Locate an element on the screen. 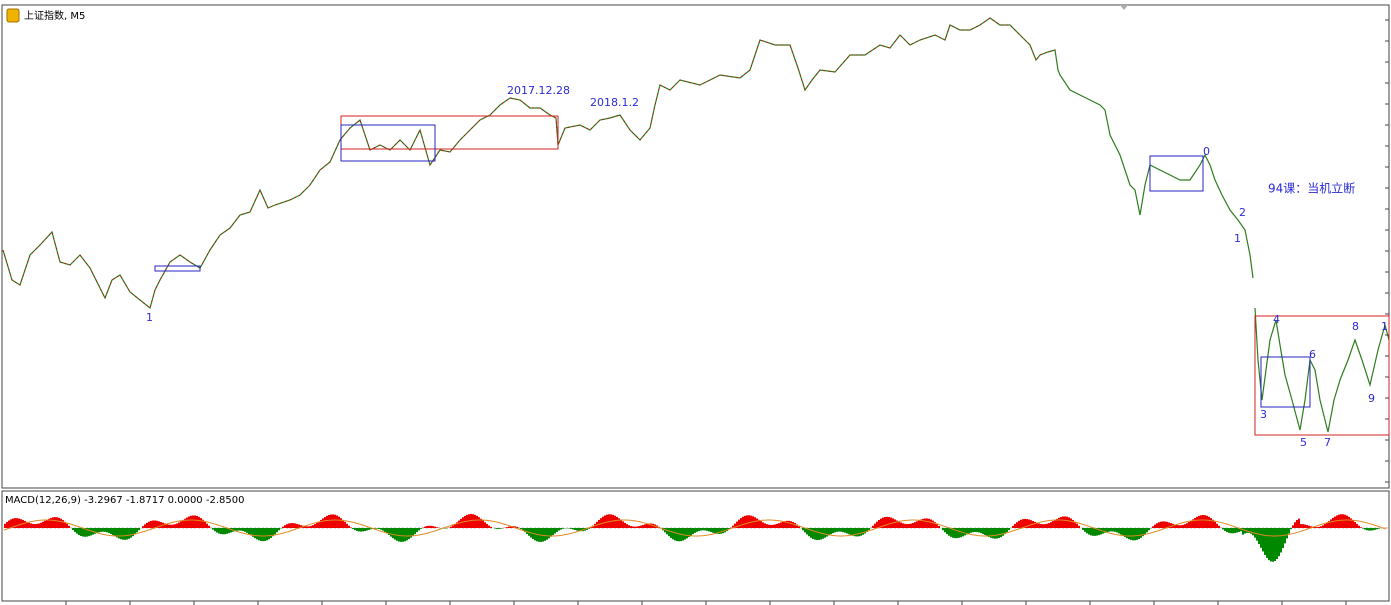 The image size is (1391, 605). wave-label: 5 is located at coordinates (1303, 442).